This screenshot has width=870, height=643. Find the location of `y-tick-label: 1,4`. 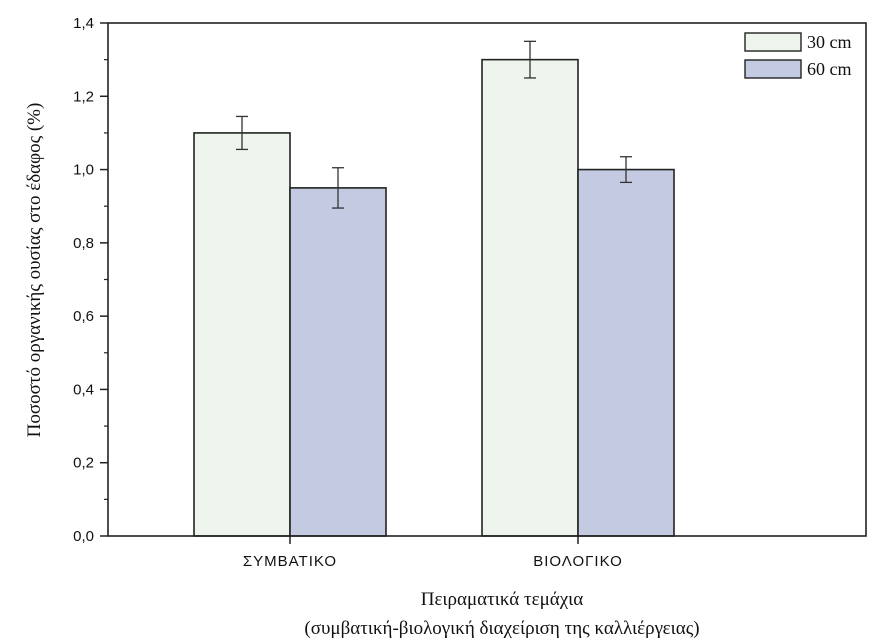

y-tick-label: 1,4 is located at coordinates (83, 23).